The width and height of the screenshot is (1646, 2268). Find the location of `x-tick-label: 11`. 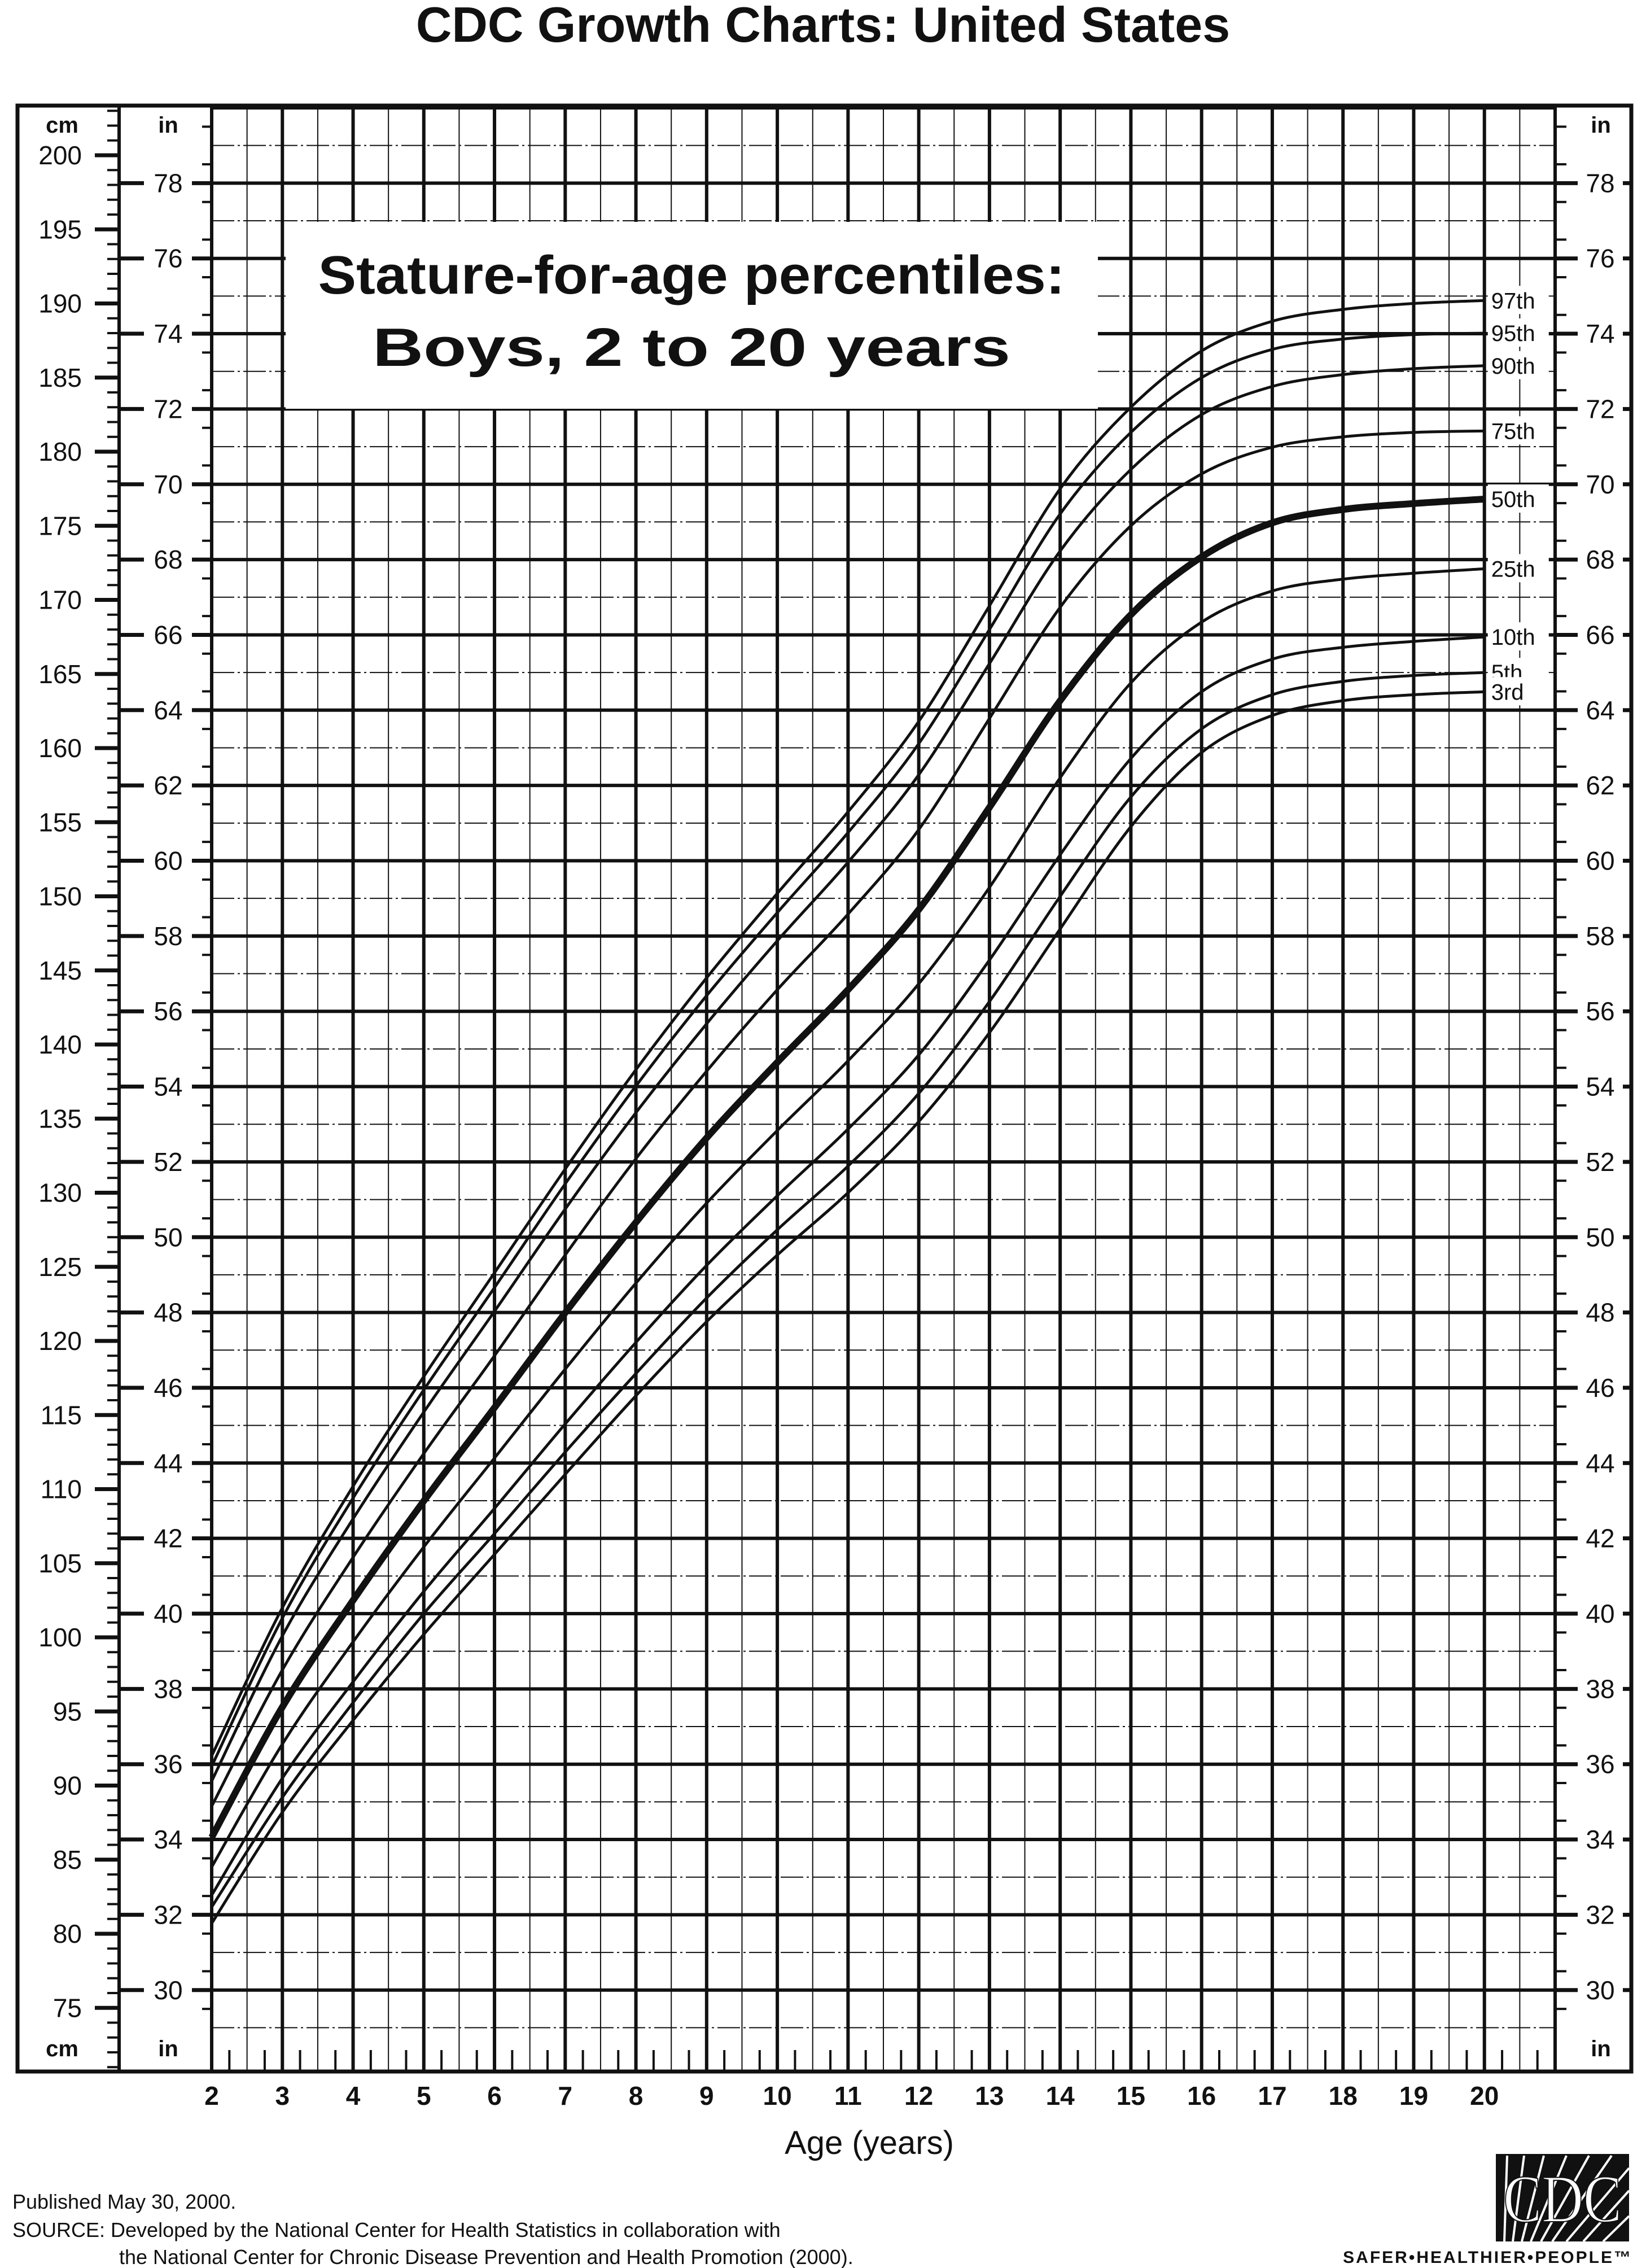

x-tick-label: 11 is located at coordinates (848, 2095).